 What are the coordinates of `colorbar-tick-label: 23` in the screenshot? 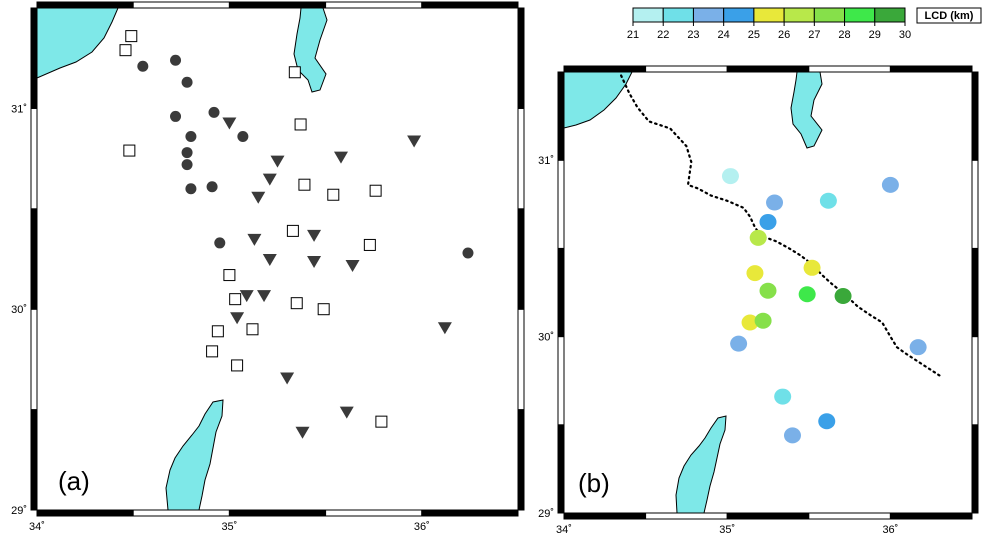 It's located at (693, 35).